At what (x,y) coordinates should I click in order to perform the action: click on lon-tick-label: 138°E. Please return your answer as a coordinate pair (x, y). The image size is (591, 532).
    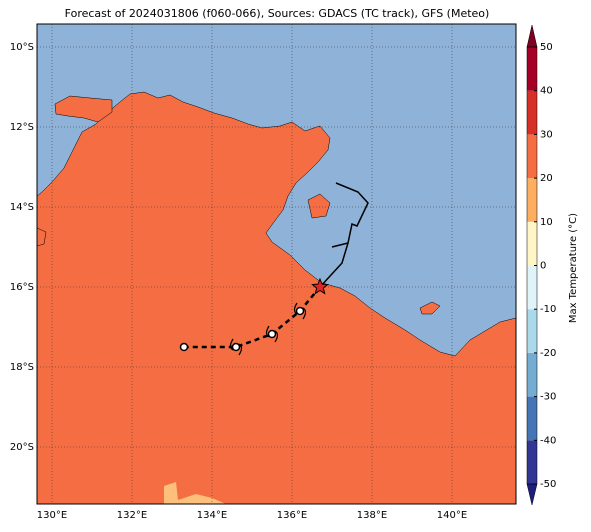
    Looking at the image, I should click on (372, 515).